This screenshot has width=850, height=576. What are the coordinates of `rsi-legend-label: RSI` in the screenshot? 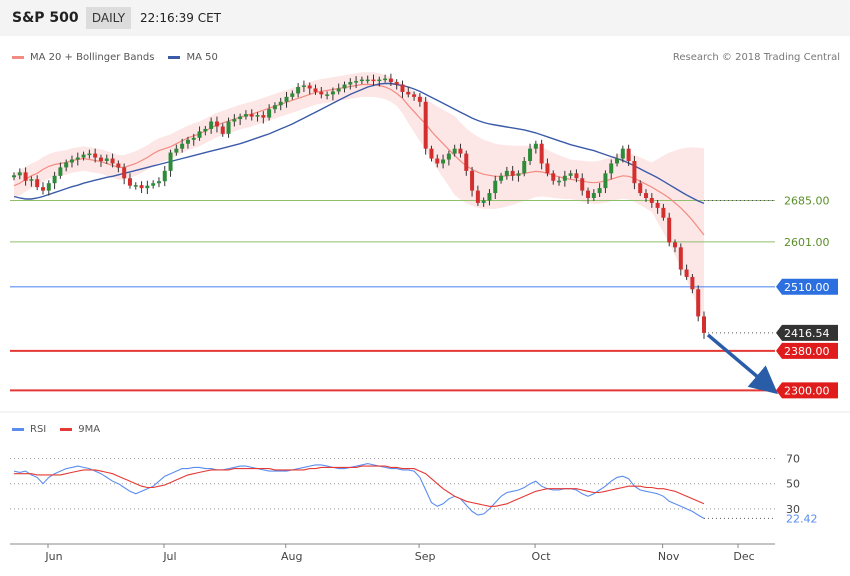 It's located at (38, 429).